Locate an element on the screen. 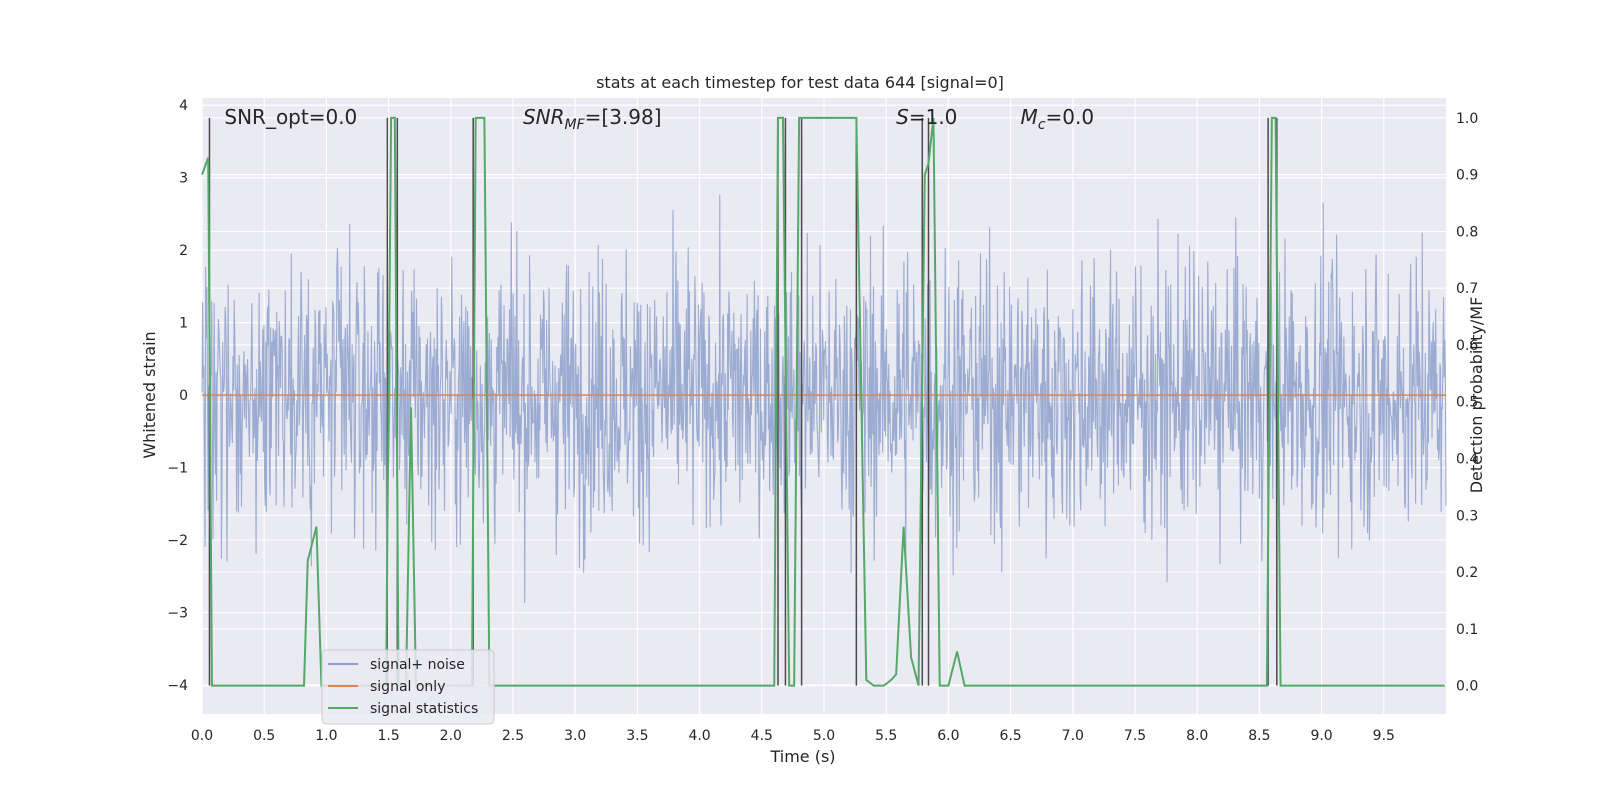  y-right-tick-label: 0.5 is located at coordinates (1467, 403).